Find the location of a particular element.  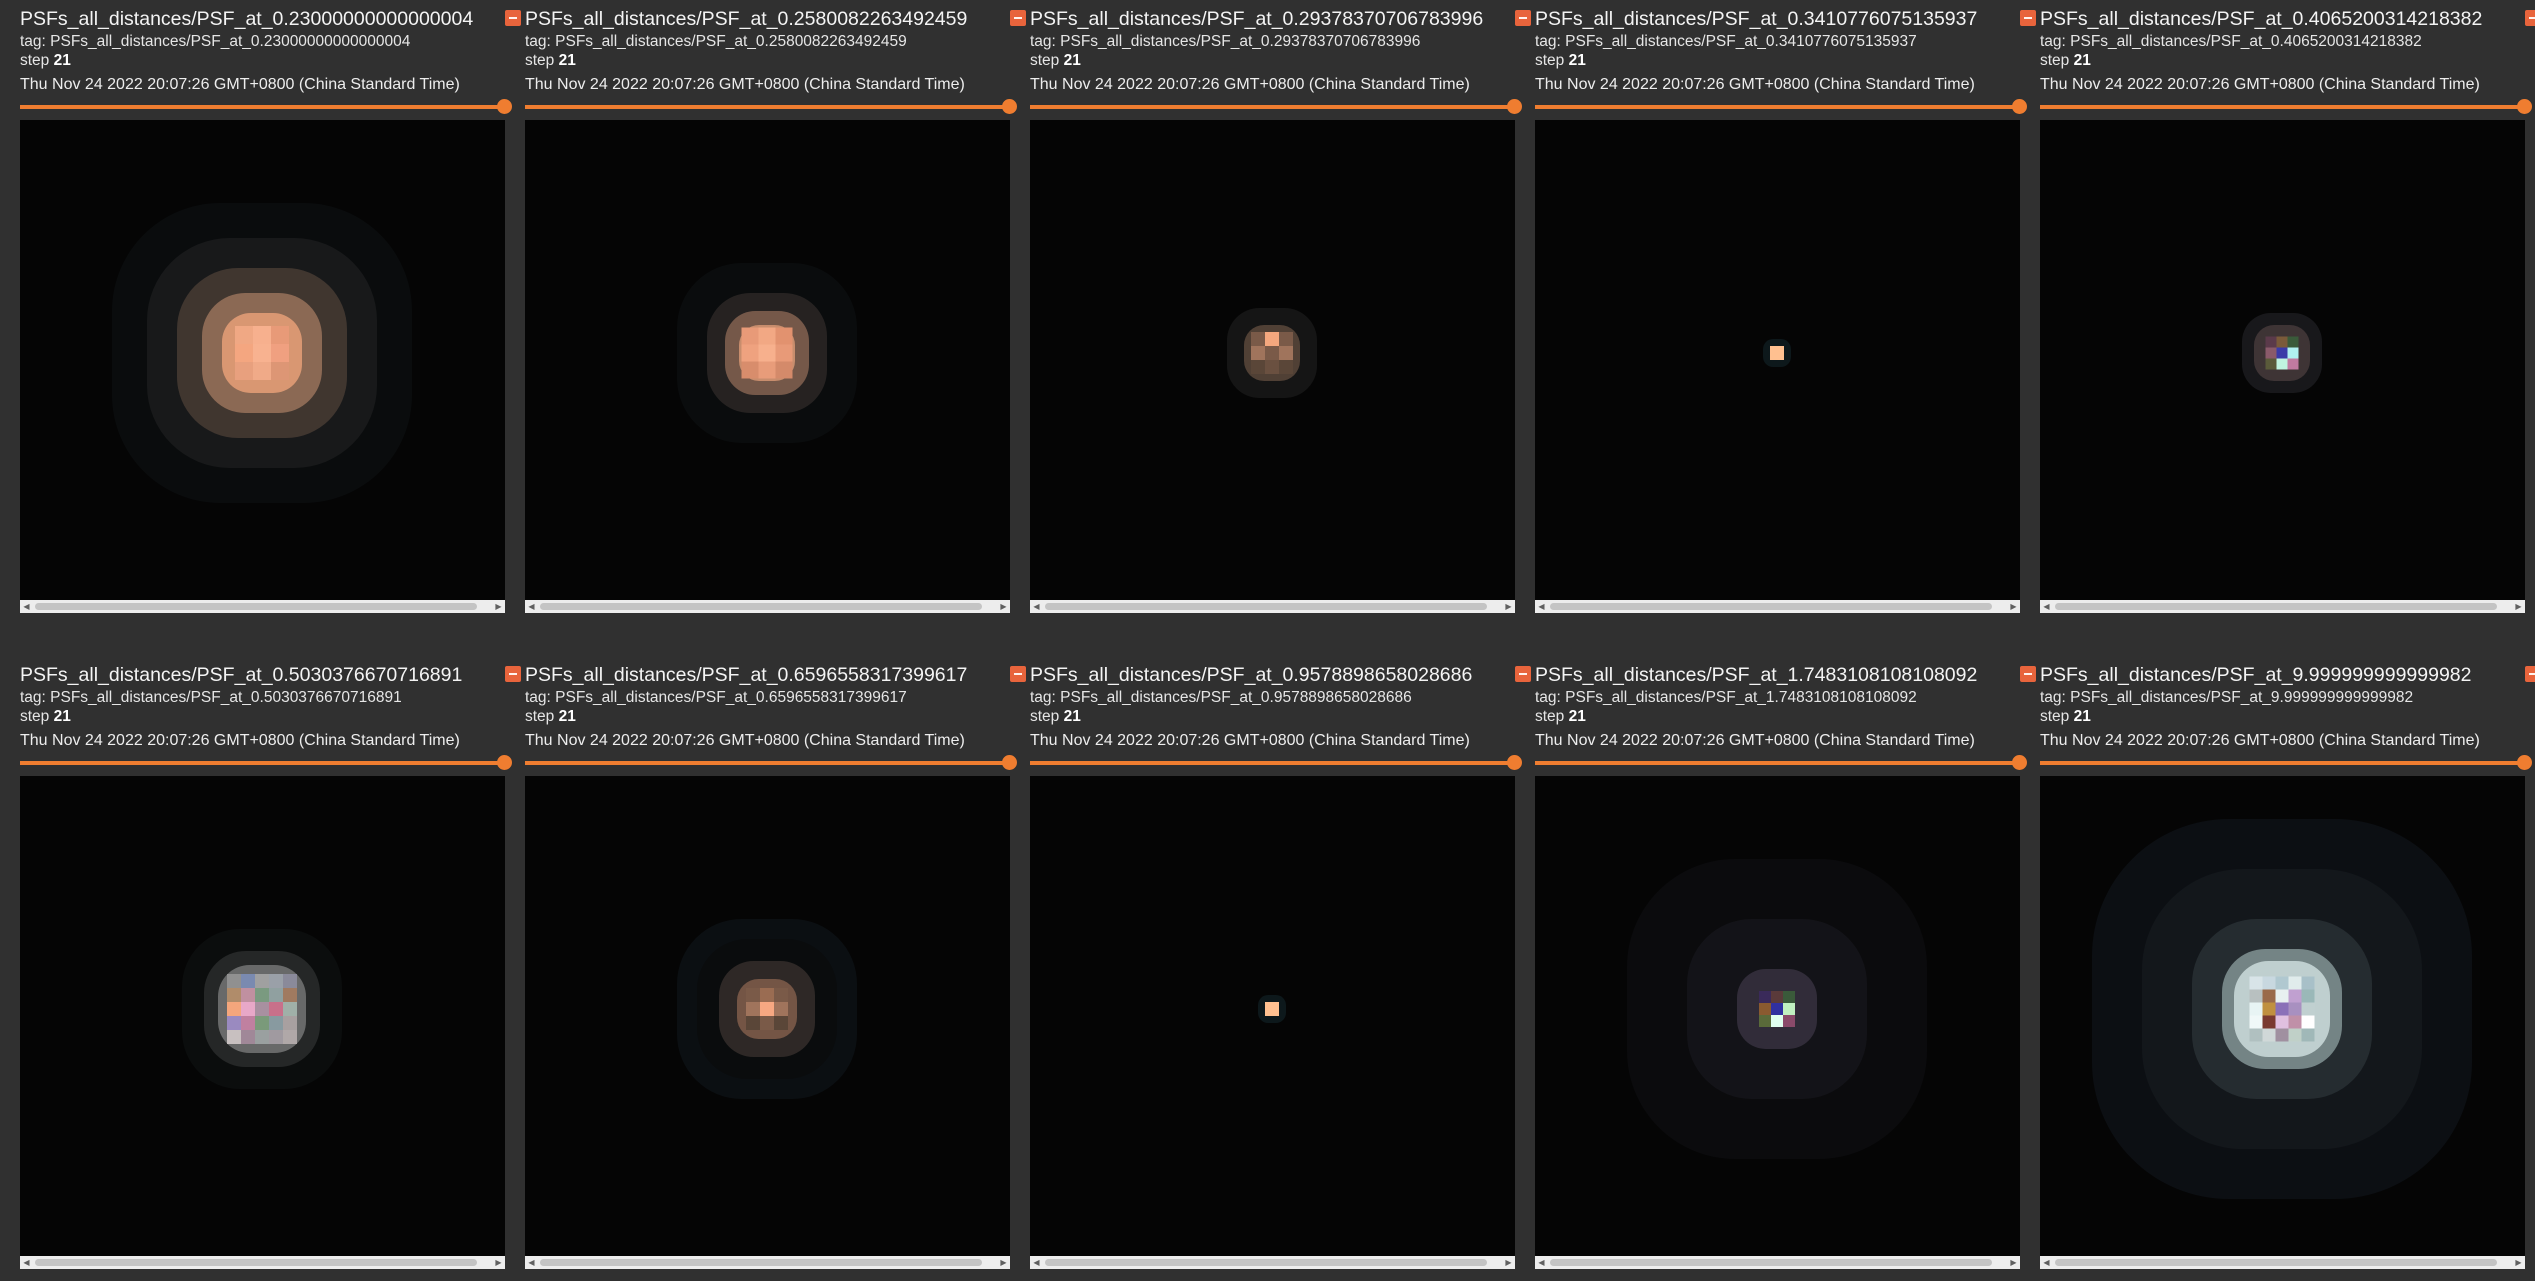

card-step: step 21 is located at coordinates (550, 717).